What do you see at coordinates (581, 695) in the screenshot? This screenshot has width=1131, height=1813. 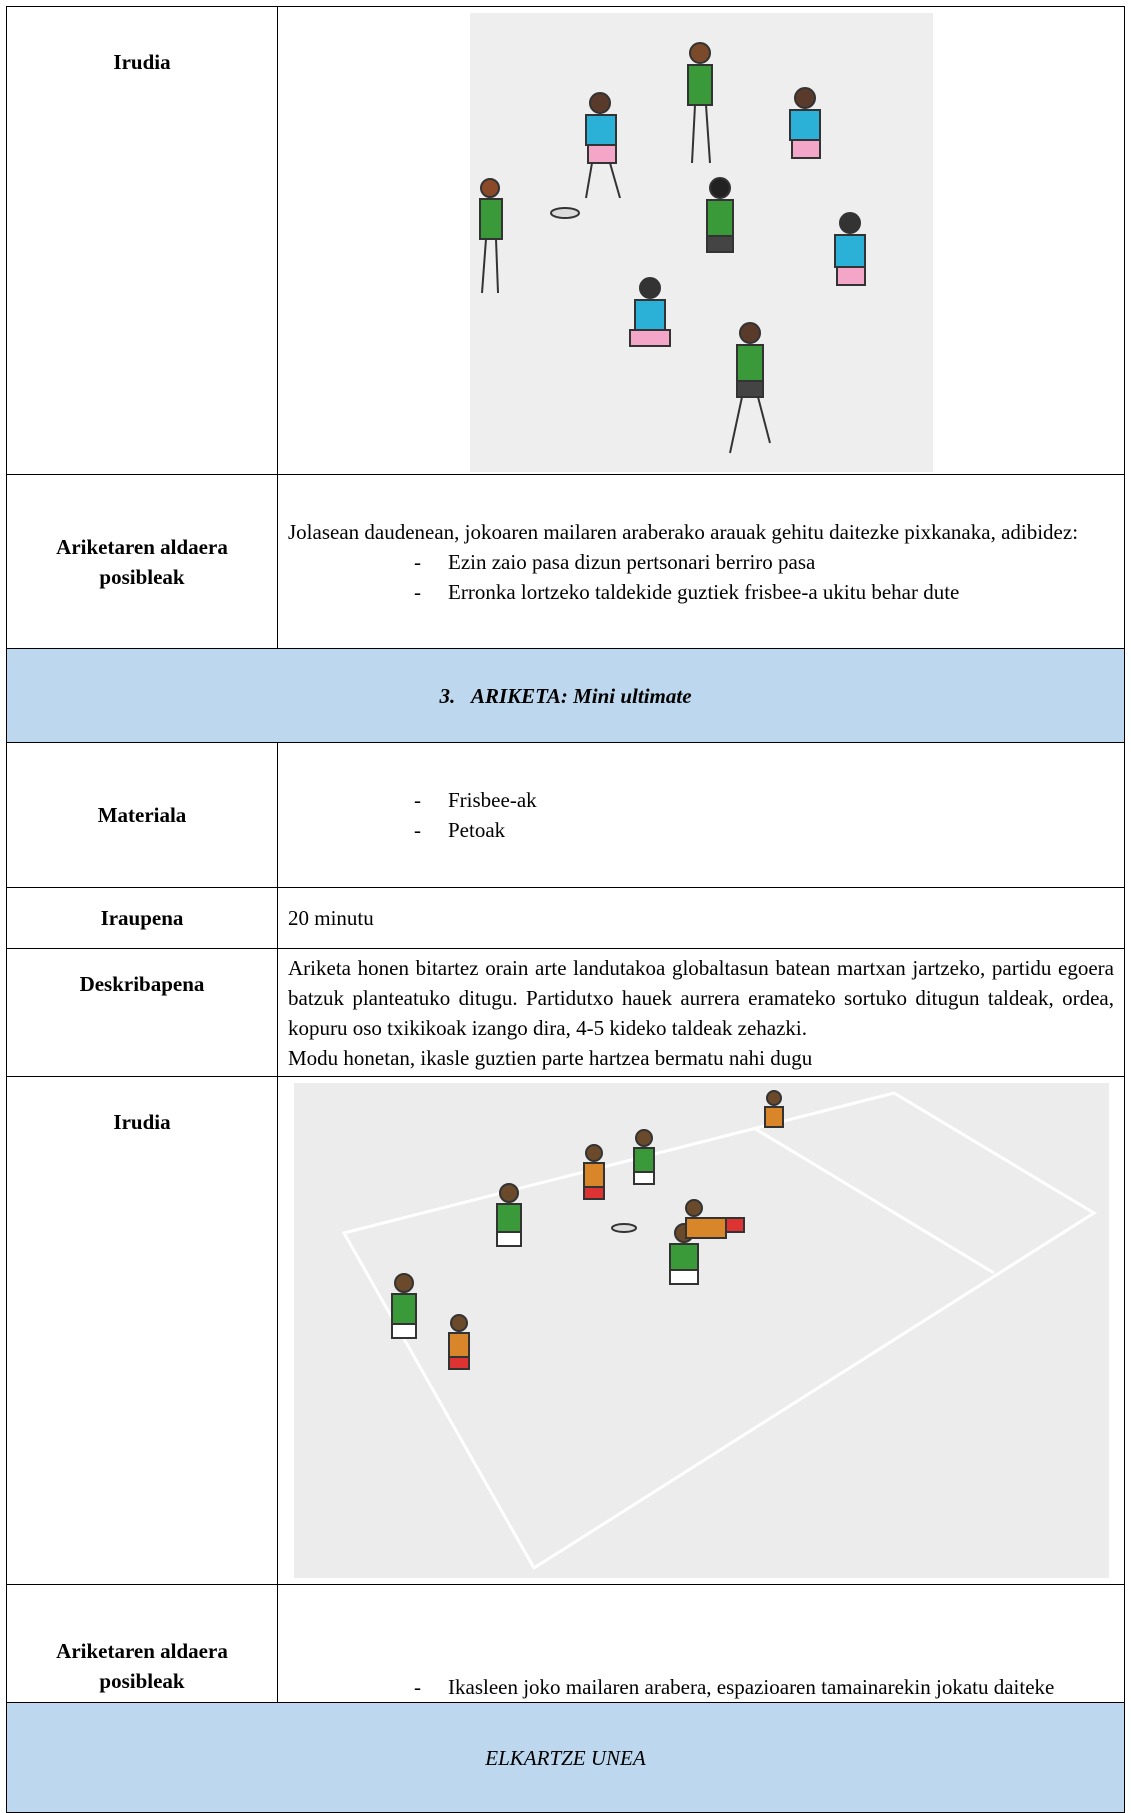 I see `heading-title: ARIKETA: Mini ultimate` at bounding box center [581, 695].